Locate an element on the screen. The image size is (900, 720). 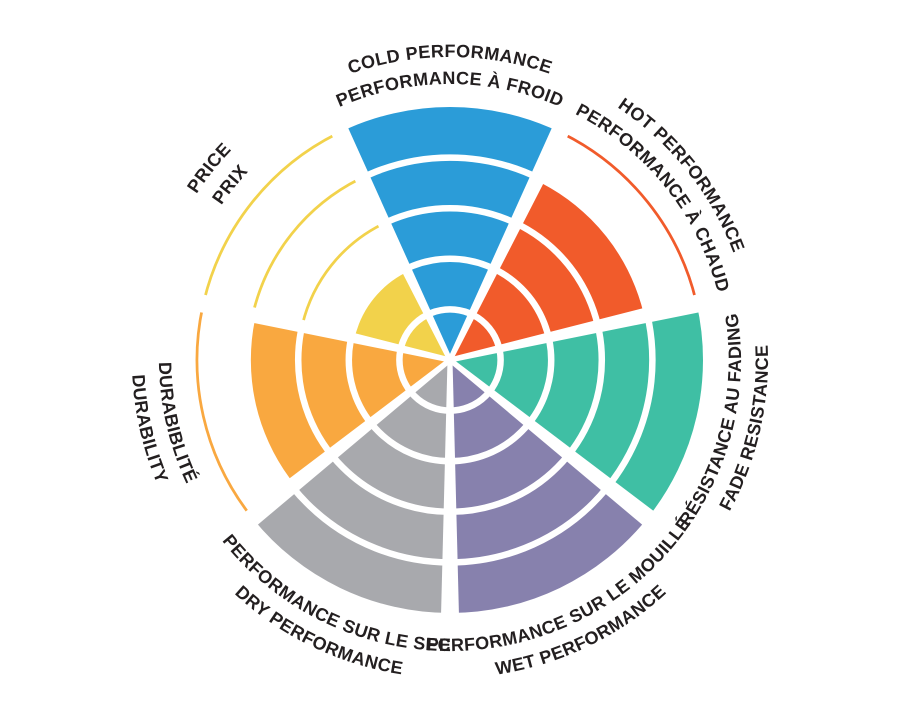
sector-wet-performance is located at coordinates (549, 486).